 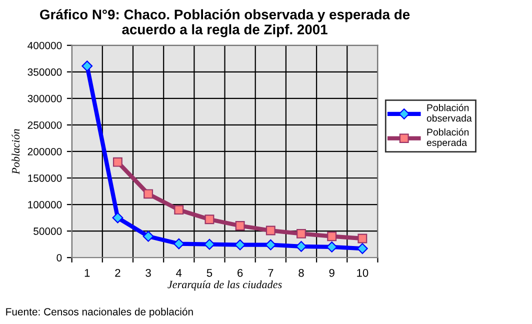 I want to click on y-tick-label: 0, so click(x=59, y=258).